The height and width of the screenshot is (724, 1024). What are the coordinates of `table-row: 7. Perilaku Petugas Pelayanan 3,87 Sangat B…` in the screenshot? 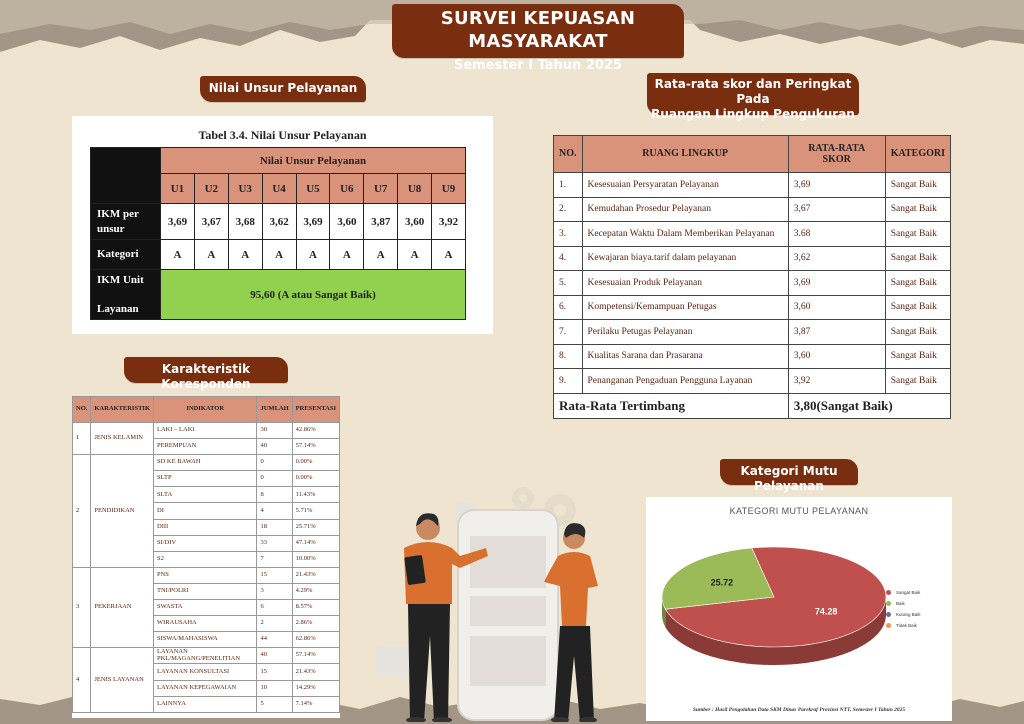 It's located at (752, 332).